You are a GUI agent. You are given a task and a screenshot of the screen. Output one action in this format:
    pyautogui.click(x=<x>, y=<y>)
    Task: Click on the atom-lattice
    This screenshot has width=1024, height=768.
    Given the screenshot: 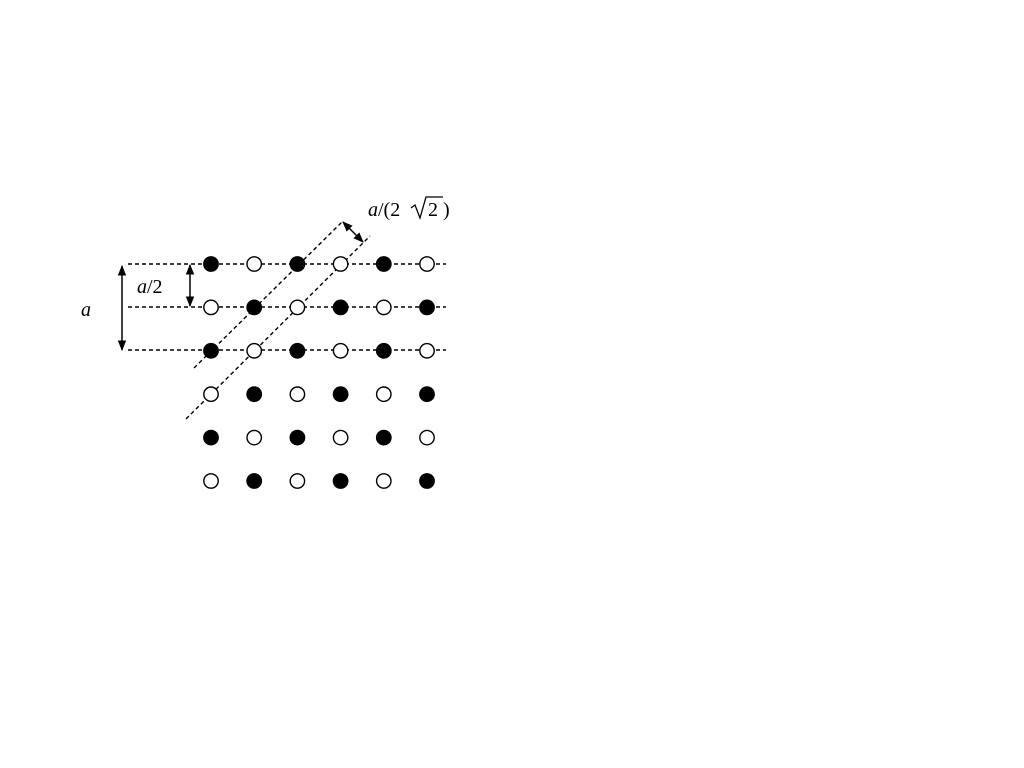 What is the action you would take?
    pyautogui.click(x=319, y=372)
    